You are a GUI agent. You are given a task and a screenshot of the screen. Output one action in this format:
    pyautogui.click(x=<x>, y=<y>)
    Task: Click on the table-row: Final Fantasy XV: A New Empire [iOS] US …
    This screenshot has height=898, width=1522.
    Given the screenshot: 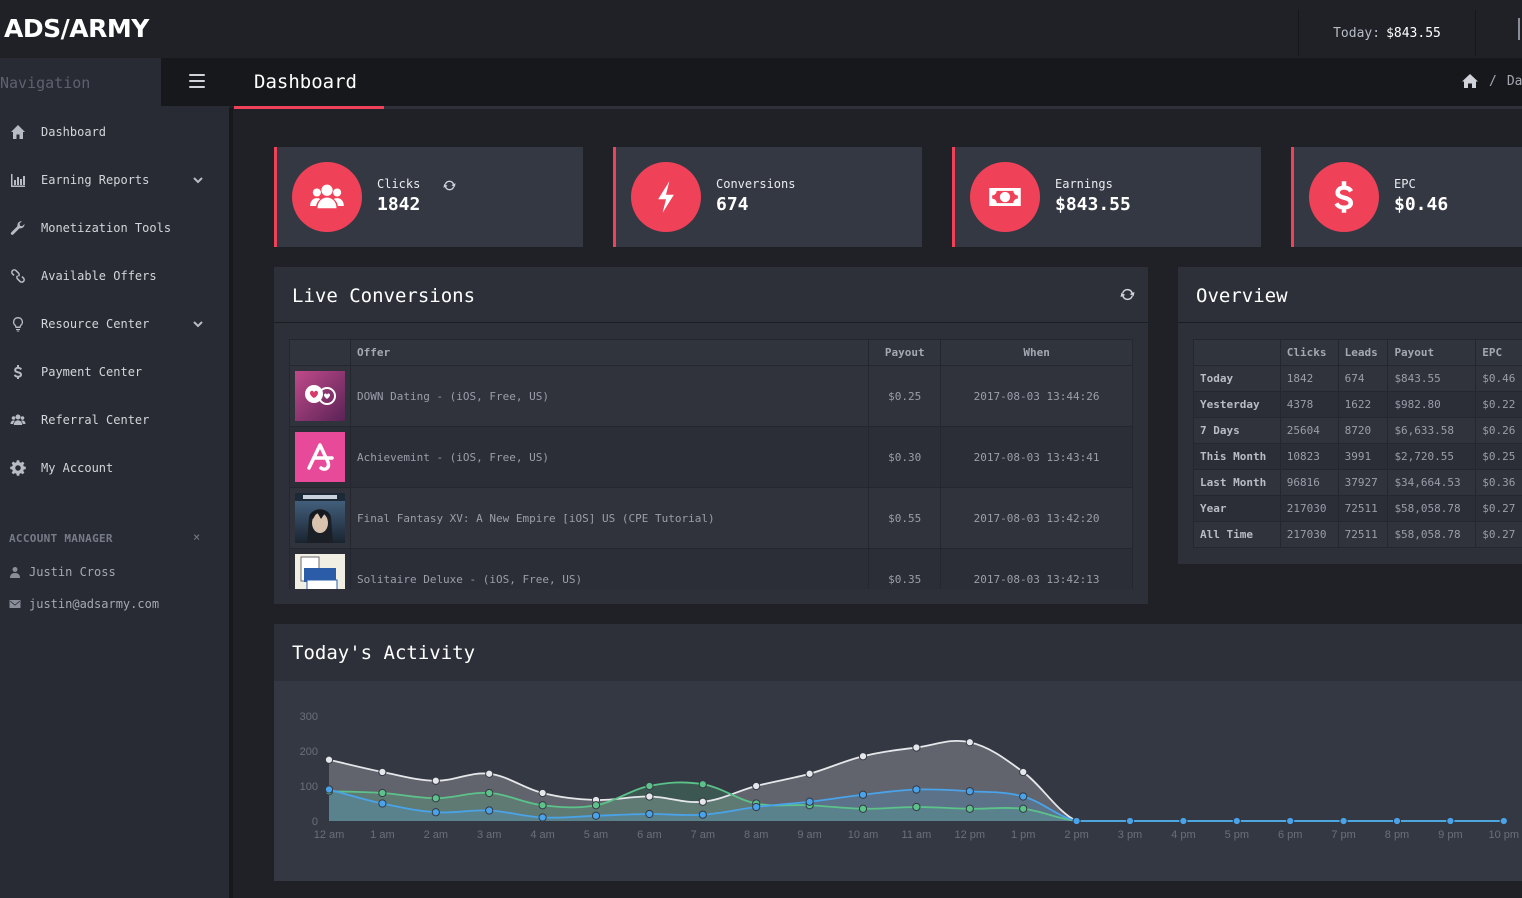 What is the action you would take?
    pyautogui.click(x=711, y=518)
    